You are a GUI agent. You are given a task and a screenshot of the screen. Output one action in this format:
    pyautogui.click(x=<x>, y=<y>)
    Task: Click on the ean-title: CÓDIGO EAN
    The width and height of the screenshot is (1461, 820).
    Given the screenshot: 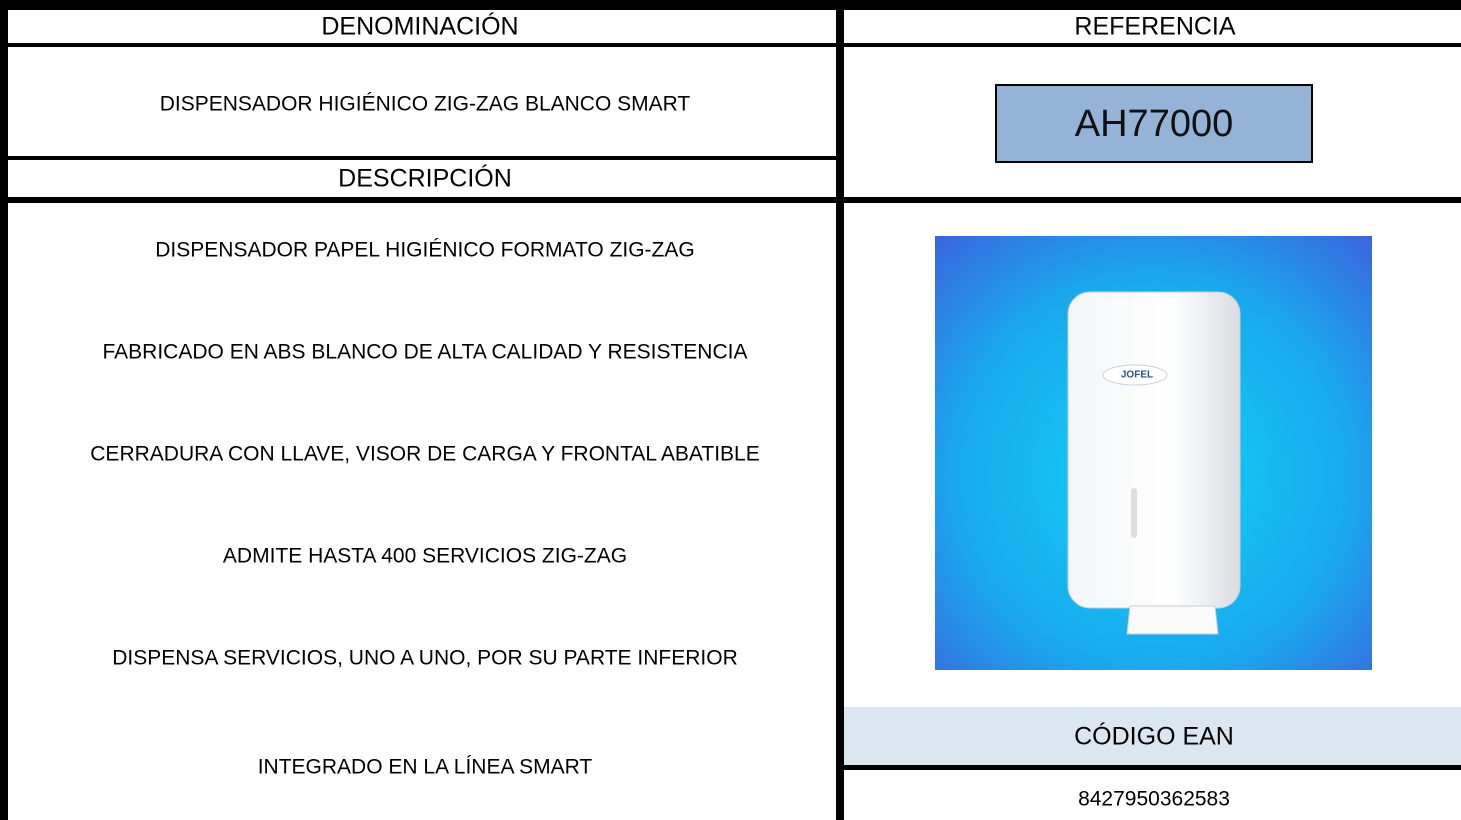 What is the action you would take?
    pyautogui.click(x=1154, y=736)
    